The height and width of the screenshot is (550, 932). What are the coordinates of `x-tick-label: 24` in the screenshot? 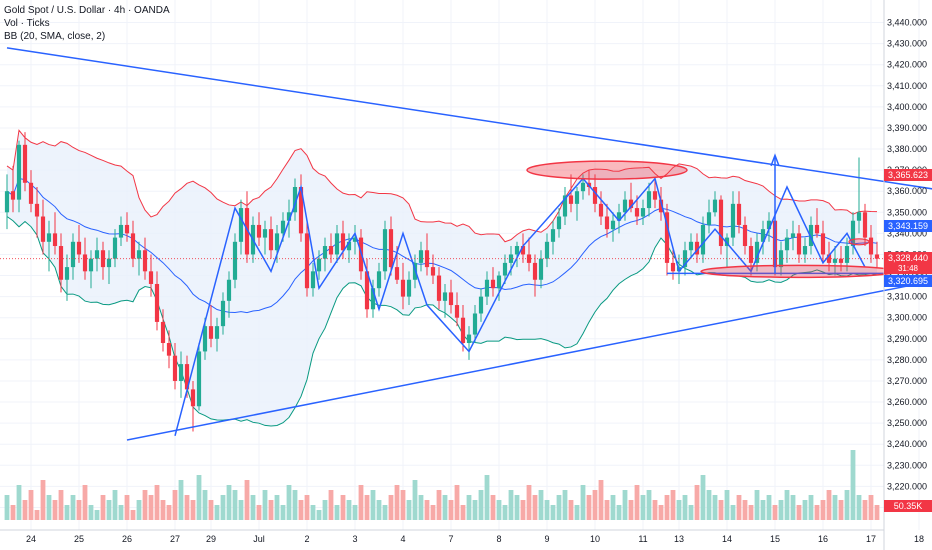 It's located at (31, 539).